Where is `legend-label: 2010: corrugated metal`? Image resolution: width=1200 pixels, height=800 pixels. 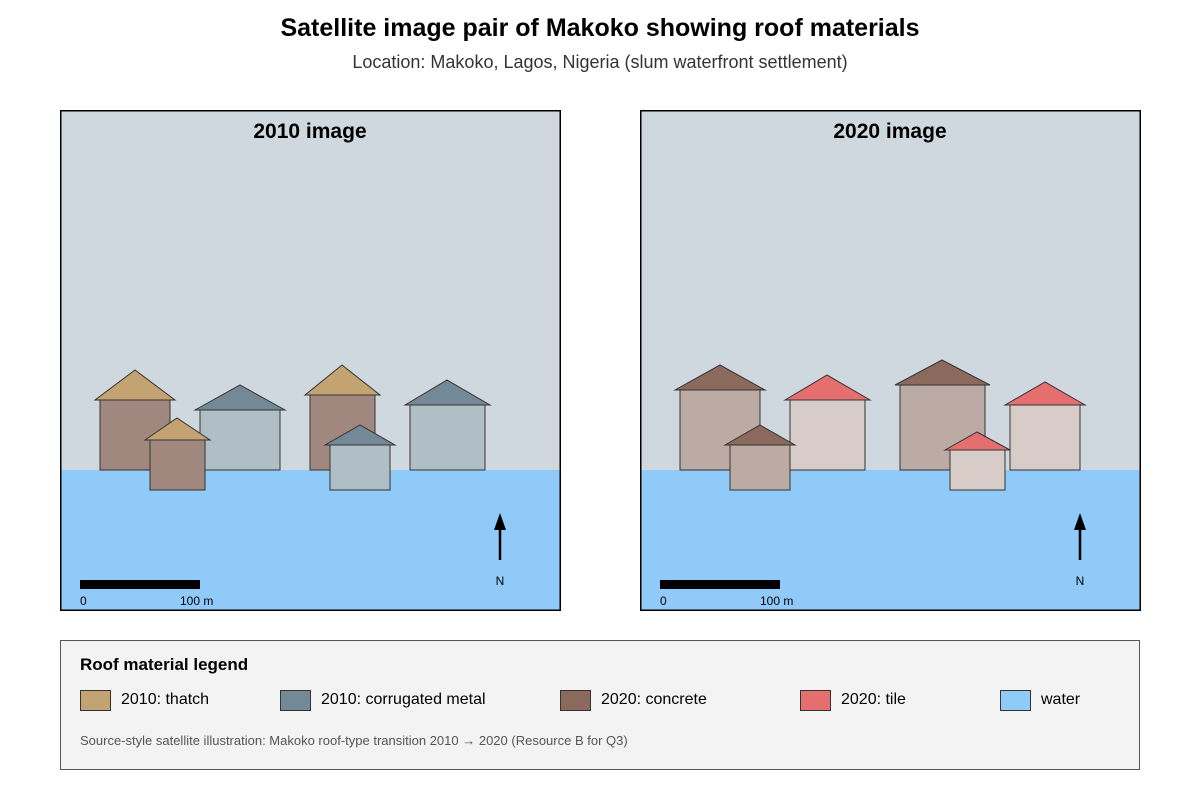
legend-label: 2010: corrugated metal is located at coordinates (403, 699).